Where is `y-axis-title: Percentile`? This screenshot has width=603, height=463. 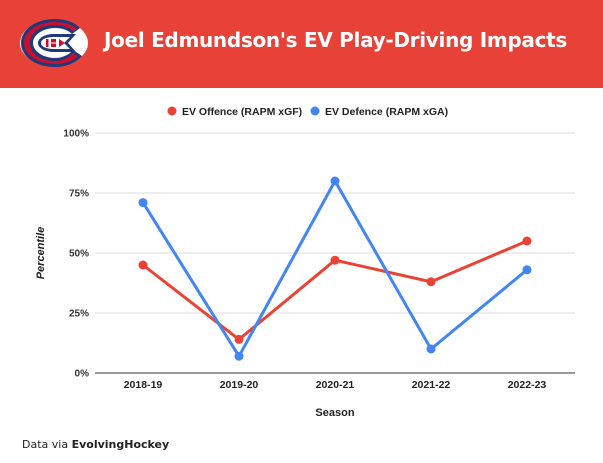
y-axis-title: Percentile is located at coordinates (41, 253).